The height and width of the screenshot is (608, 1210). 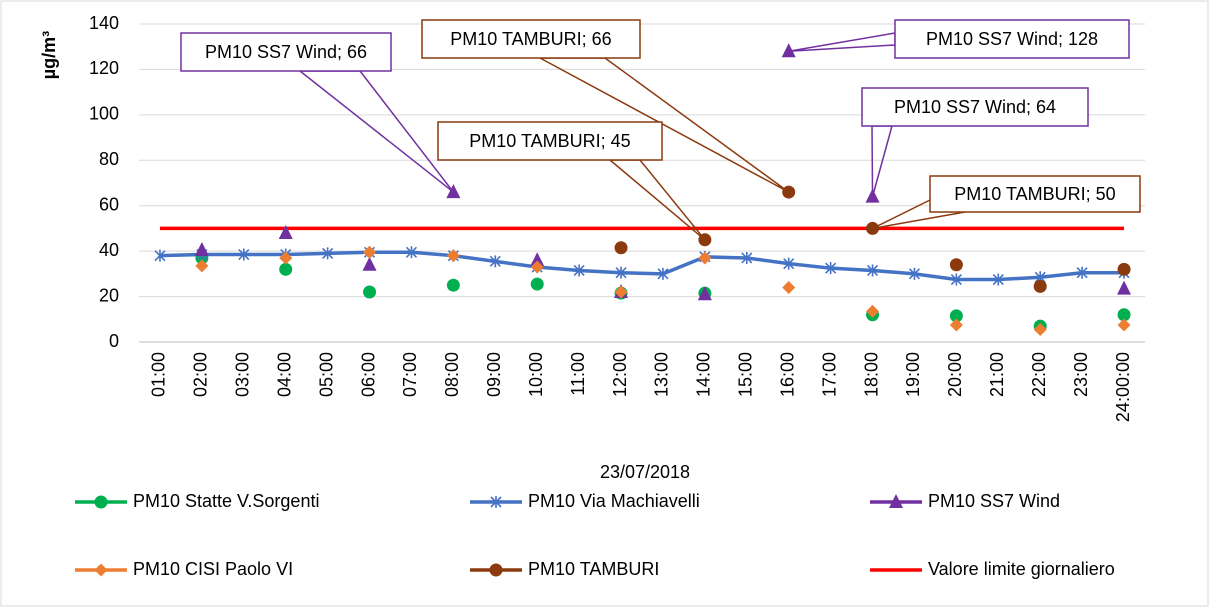 What do you see at coordinates (530, 39) in the screenshot?
I see `callout-text: PM10 TAMBURI; 66` at bounding box center [530, 39].